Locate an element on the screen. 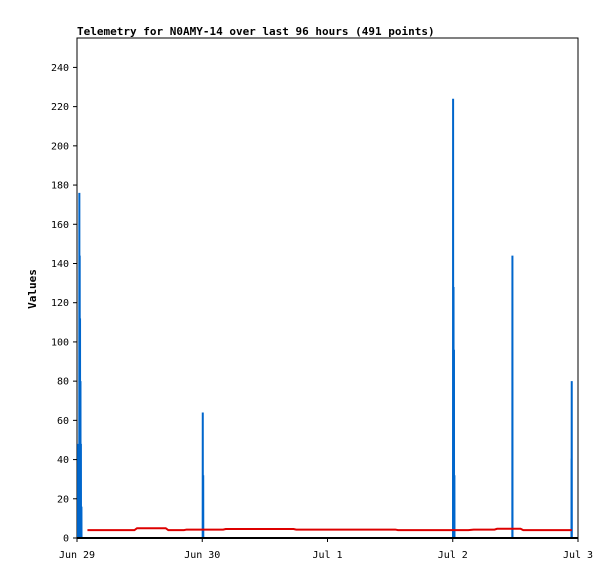 This screenshot has width=615, height=583. x-tick-label: Jul 2 is located at coordinates (453, 555).